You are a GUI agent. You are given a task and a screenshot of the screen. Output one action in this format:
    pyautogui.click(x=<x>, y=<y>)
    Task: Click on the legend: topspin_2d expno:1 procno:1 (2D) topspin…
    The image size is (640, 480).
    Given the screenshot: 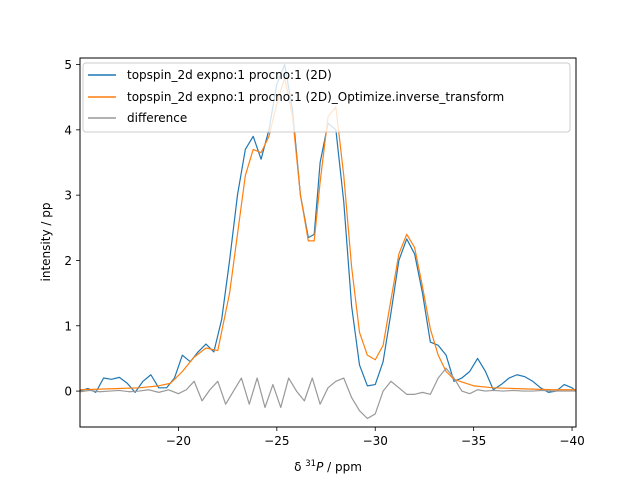 What is the action you would take?
    pyautogui.click(x=326, y=97)
    